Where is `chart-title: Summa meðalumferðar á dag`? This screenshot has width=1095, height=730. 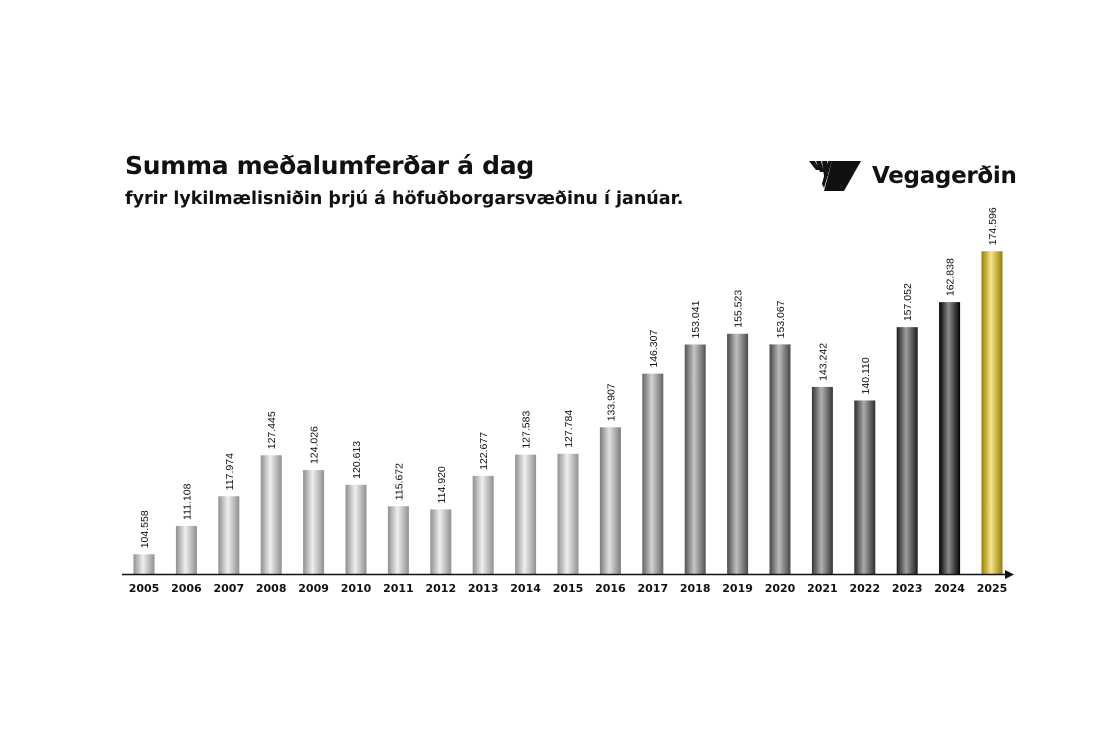 chart-title: Summa meðalumferðar á dag is located at coordinates (329, 165).